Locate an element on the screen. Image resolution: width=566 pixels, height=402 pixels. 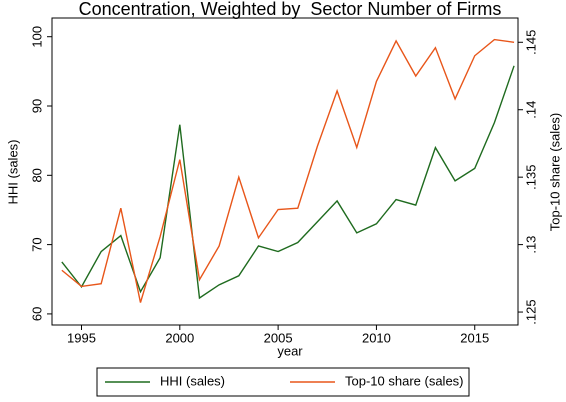
x-tick-label: 2000 is located at coordinates (179, 337).